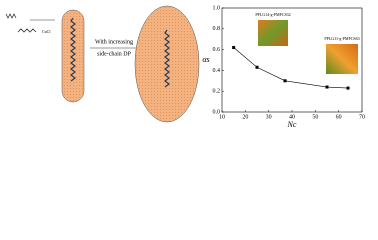  Describe the element at coordinates (362, 117) in the screenshot. I see `x-tick-label: 70` at that location.